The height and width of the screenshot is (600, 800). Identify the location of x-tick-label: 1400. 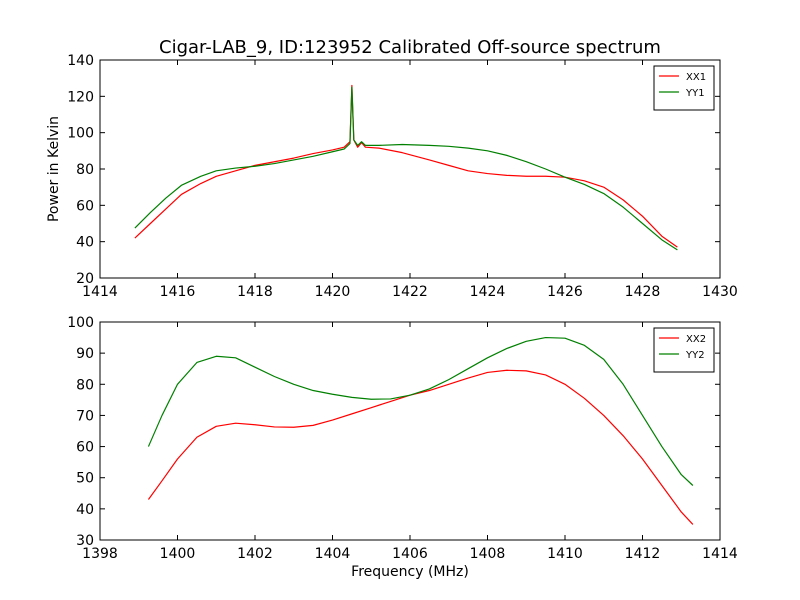
(178, 554).